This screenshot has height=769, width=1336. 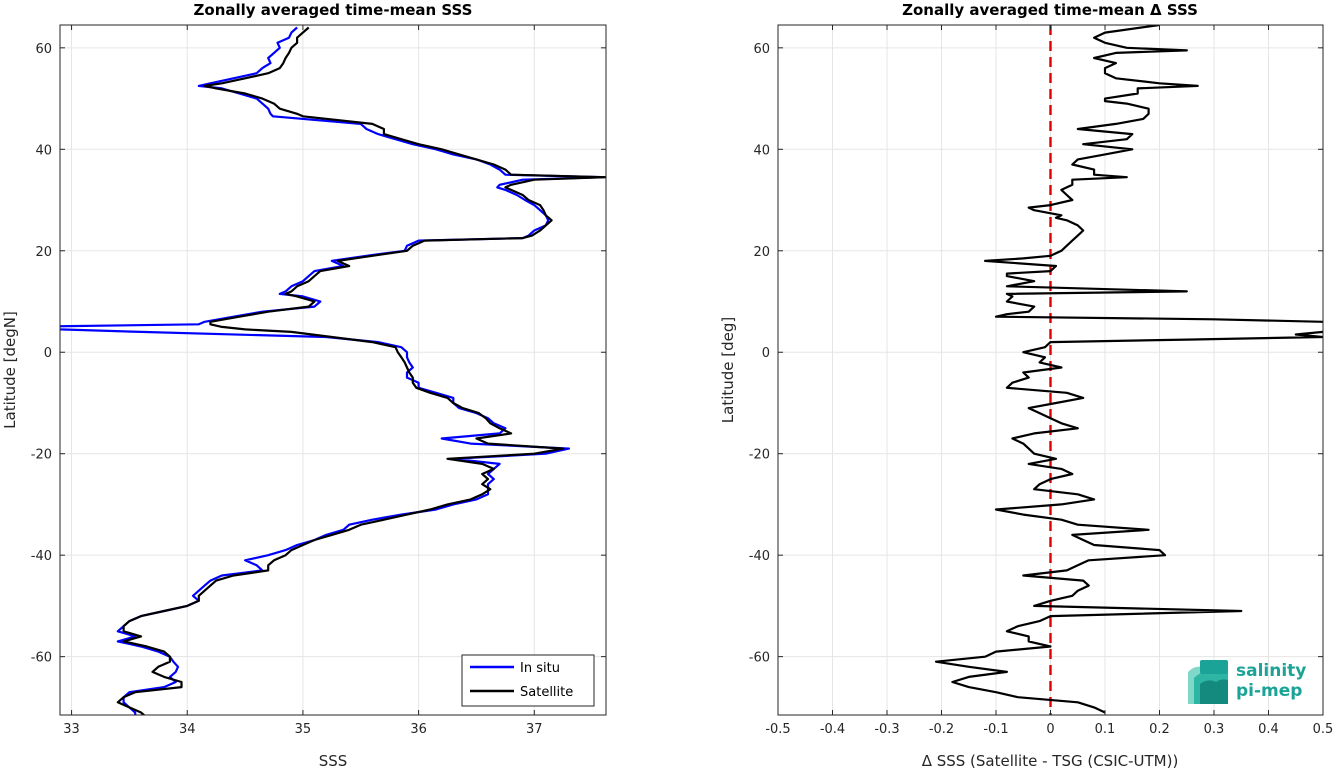 I want to click on sss-xlabel: SSS, so click(x=333, y=760).